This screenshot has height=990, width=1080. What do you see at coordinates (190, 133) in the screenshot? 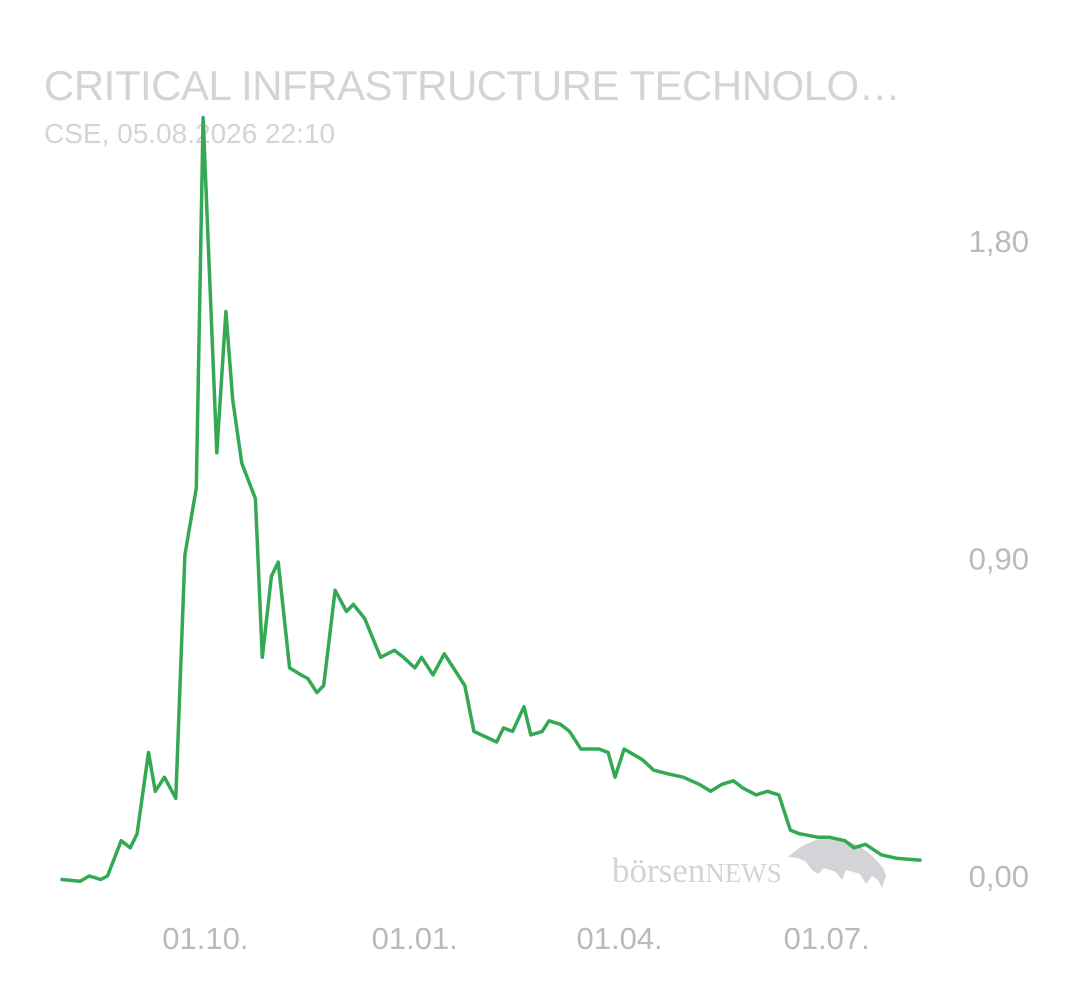
I see `chart-subtitle: CSE, 05.08.2026 22:10` at bounding box center [190, 133].